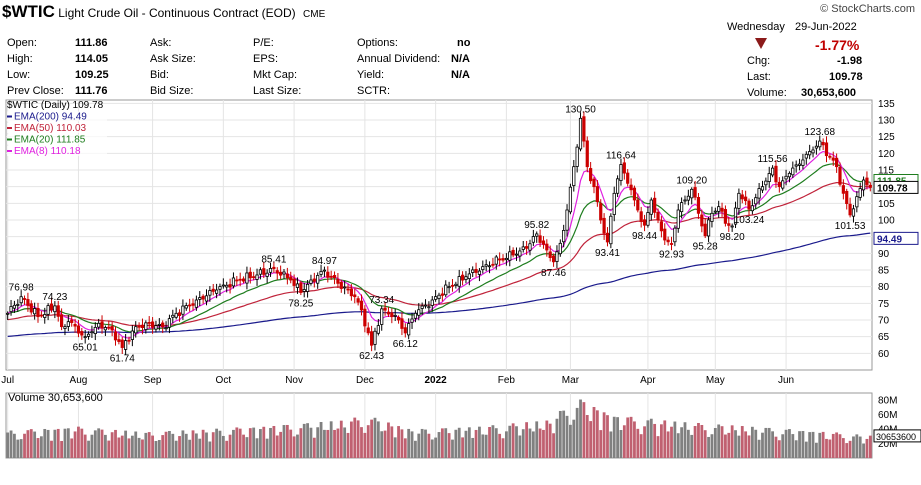  I want to click on annual-dividend-value: N/A, so click(460, 59).